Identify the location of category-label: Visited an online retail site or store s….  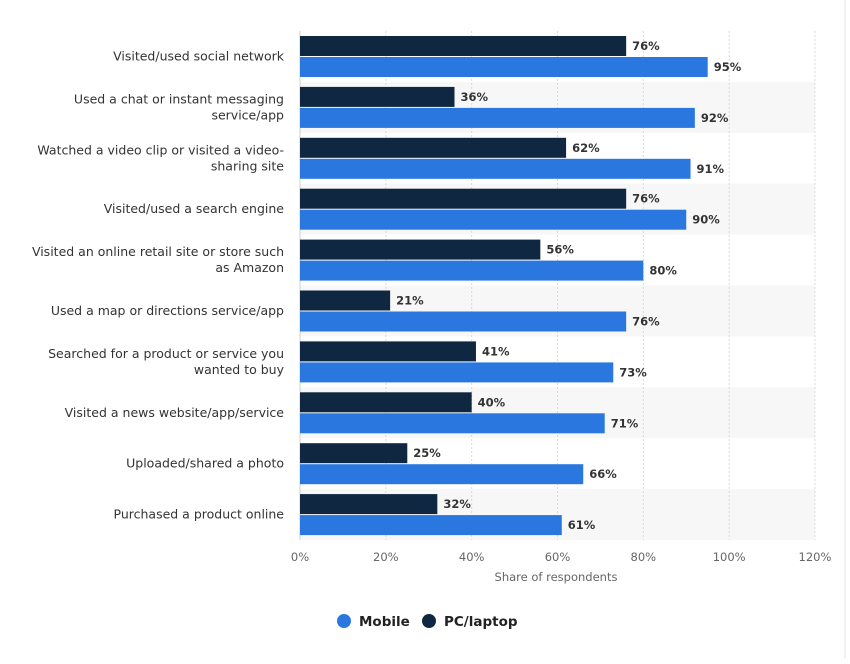
(158, 251).